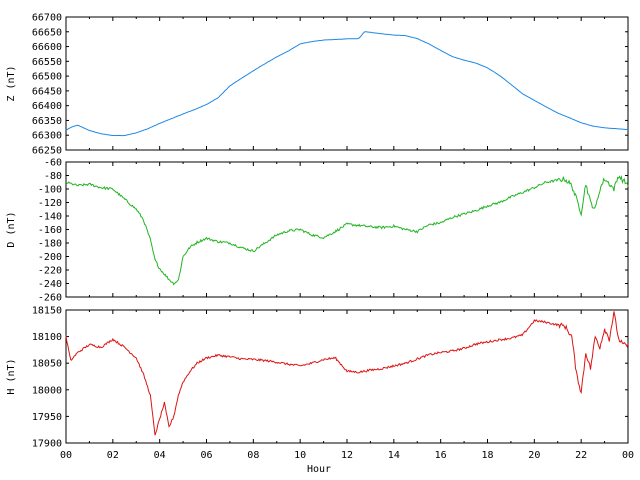 The image size is (640, 480). What do you see at coordinates (253, 455) in the screenshot?
I see `x-tick-label: 08` at bounding box center [253, 455].